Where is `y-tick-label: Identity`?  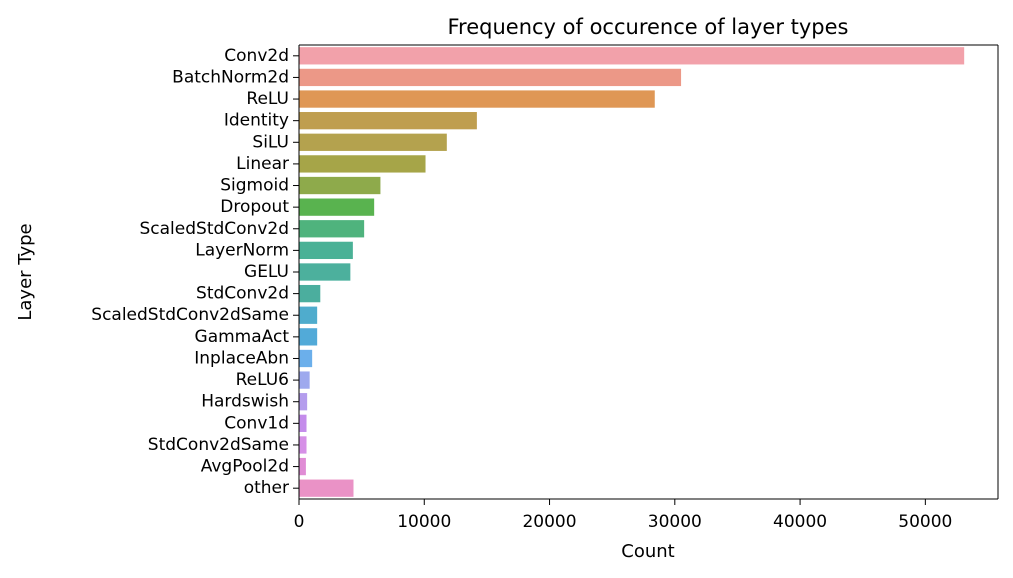
y-tick-label: Identity is located at coordinates (256, 121).